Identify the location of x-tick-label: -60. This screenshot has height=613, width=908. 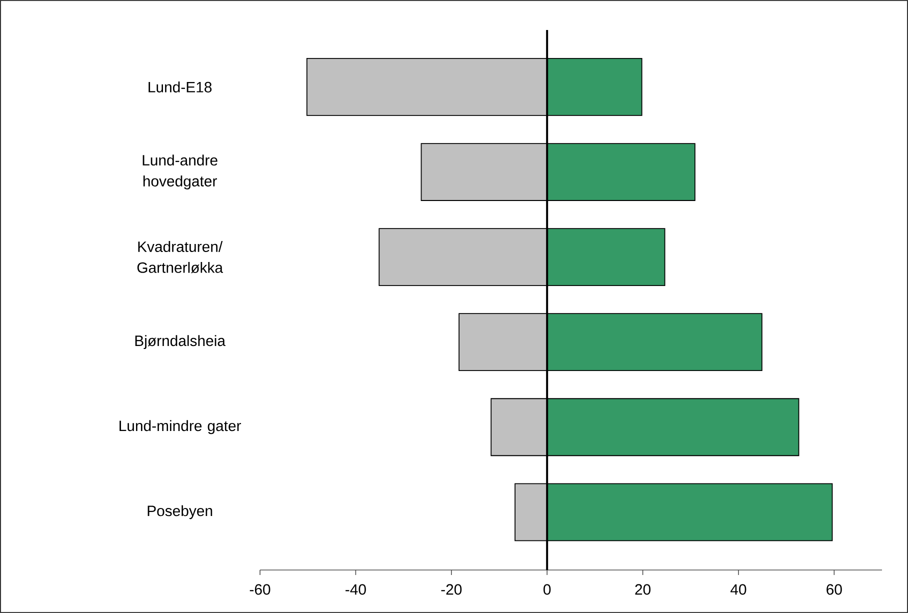
(260, 589).